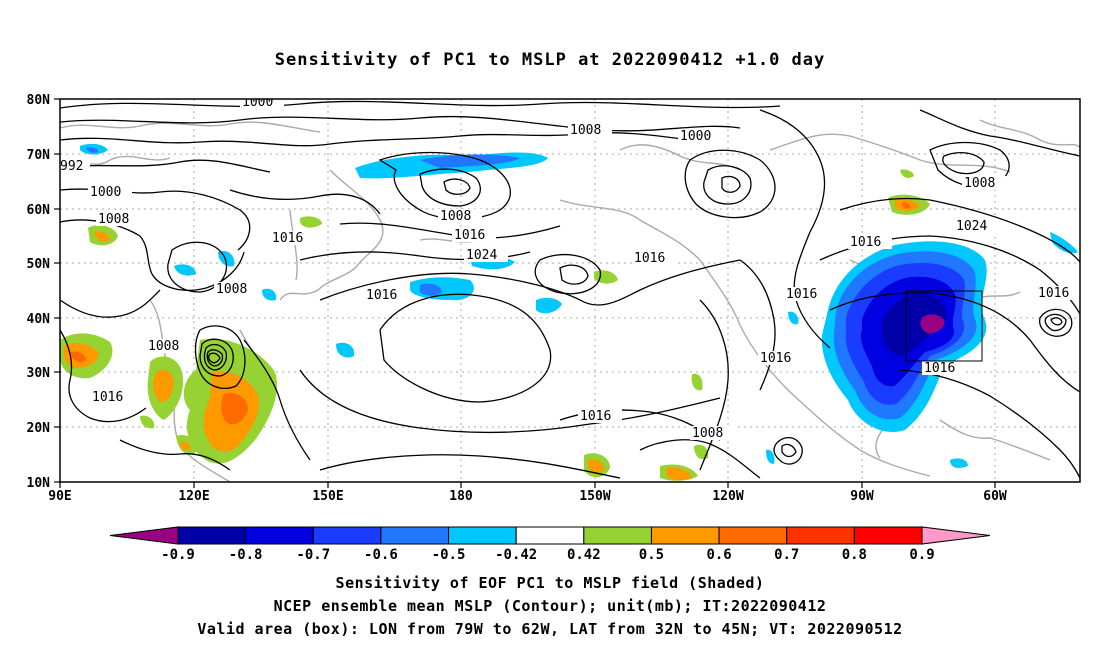 The height and width of the screenshot is (650, 1100). What do you see at coordinates (39, 264) in the screenshot?
I see `lat-tick-label: 50N` at bounding box center [39, 264].